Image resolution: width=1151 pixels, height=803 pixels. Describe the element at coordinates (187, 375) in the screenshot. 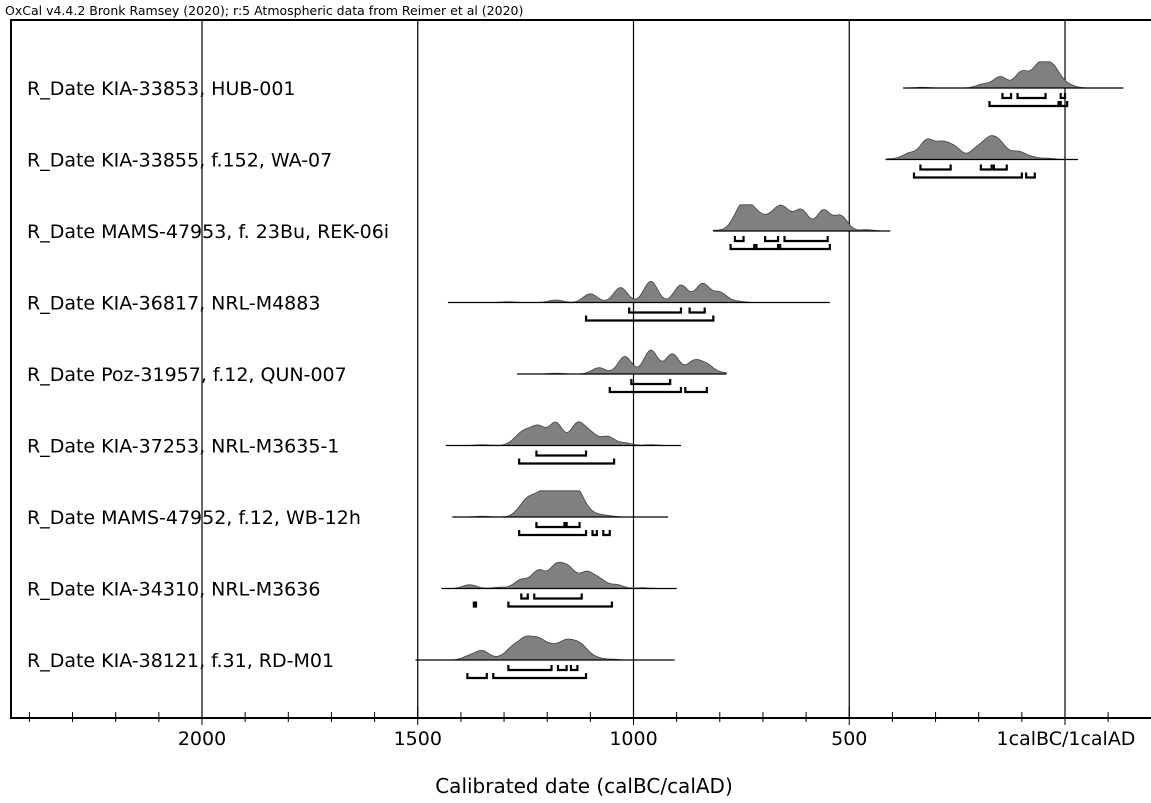

I see `sample-label: R_Date Poz-31957, f.12, QUN-007` at that location.